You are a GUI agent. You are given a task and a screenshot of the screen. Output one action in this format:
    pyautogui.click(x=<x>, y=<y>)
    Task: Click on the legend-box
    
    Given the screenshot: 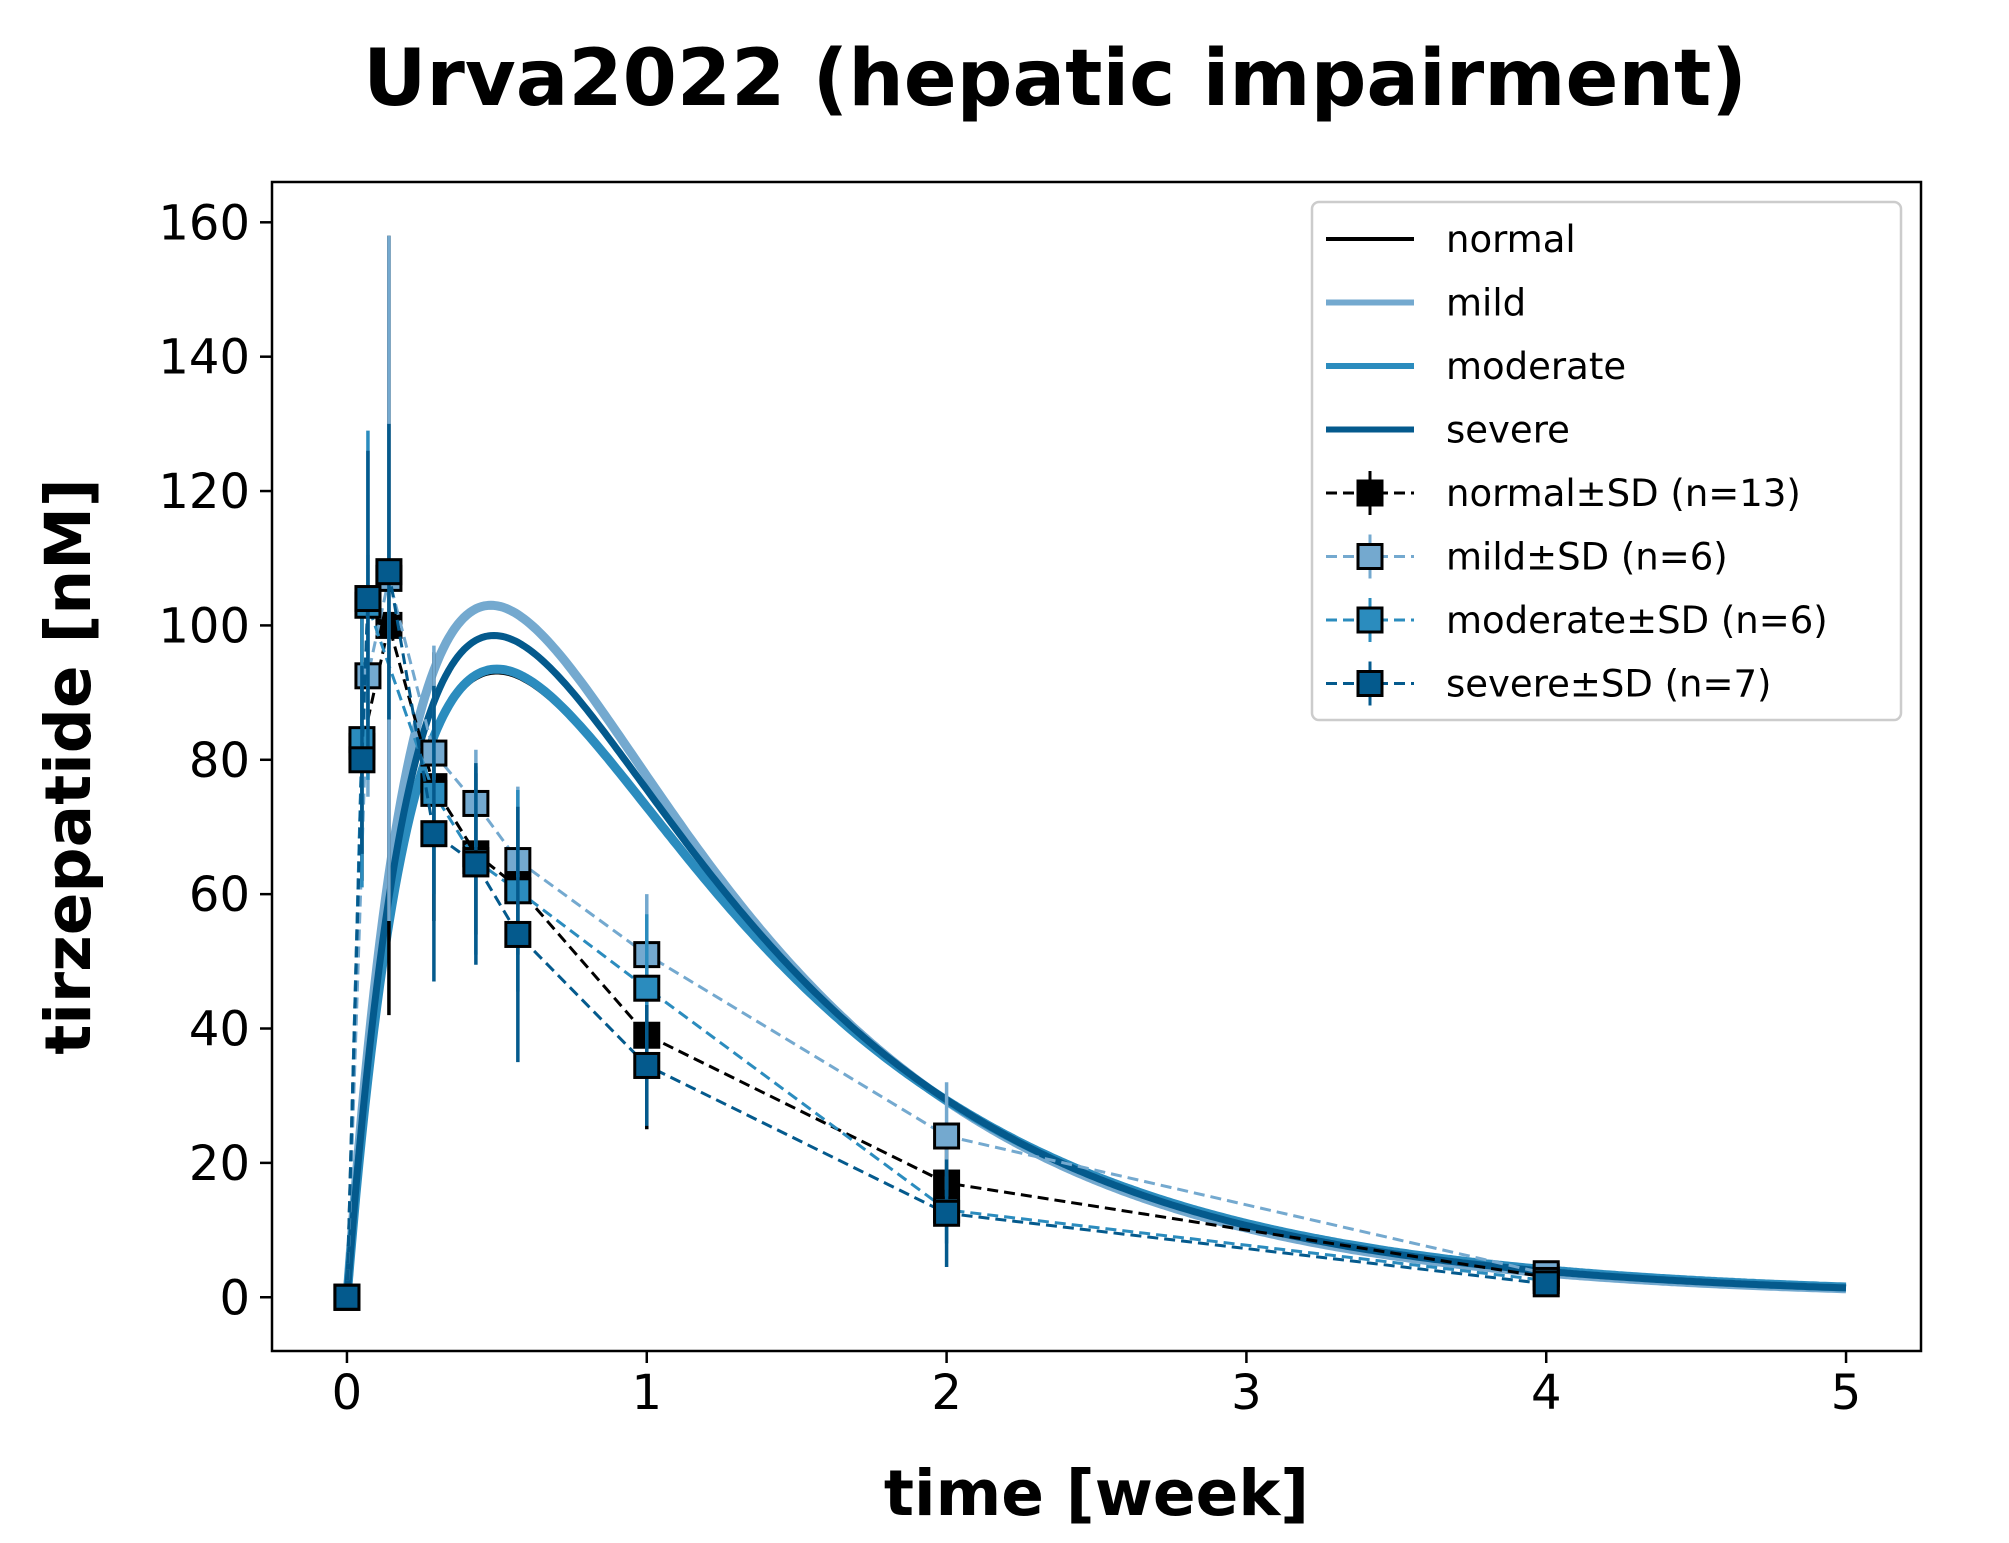 What is the action you would take?
    pyautogui.click(x=1606, y=461)
    